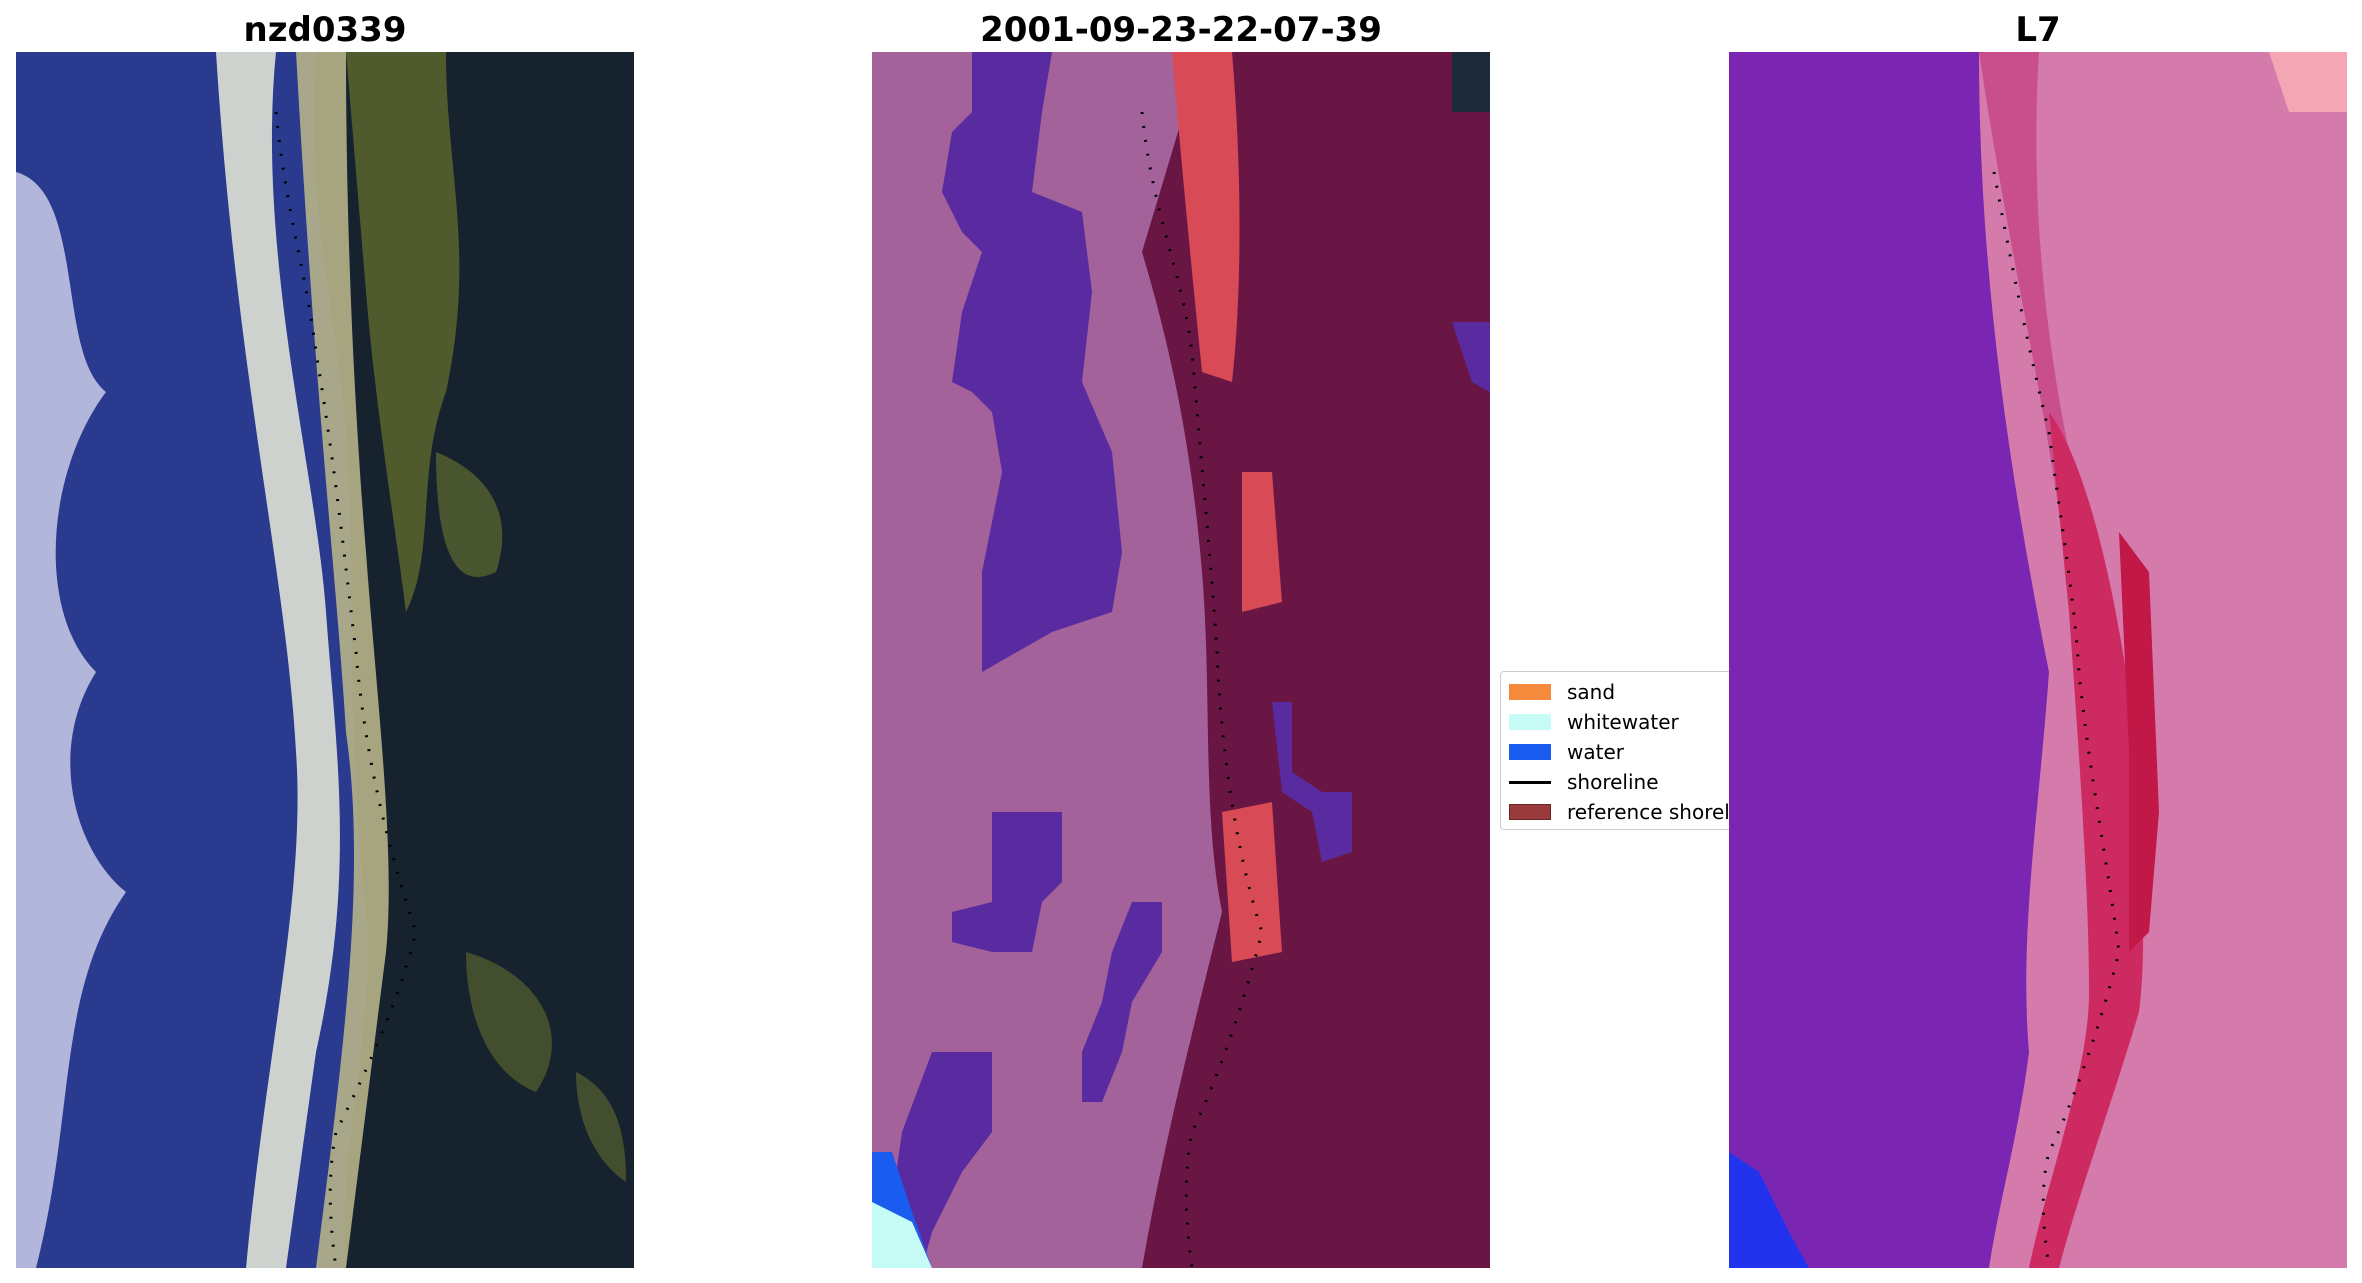 The width and height of the screenshot is (2362, 1283). Describe the element at coordinates (2038, 30) in the screenshot. I see `panel-3-title: L7` at that location.